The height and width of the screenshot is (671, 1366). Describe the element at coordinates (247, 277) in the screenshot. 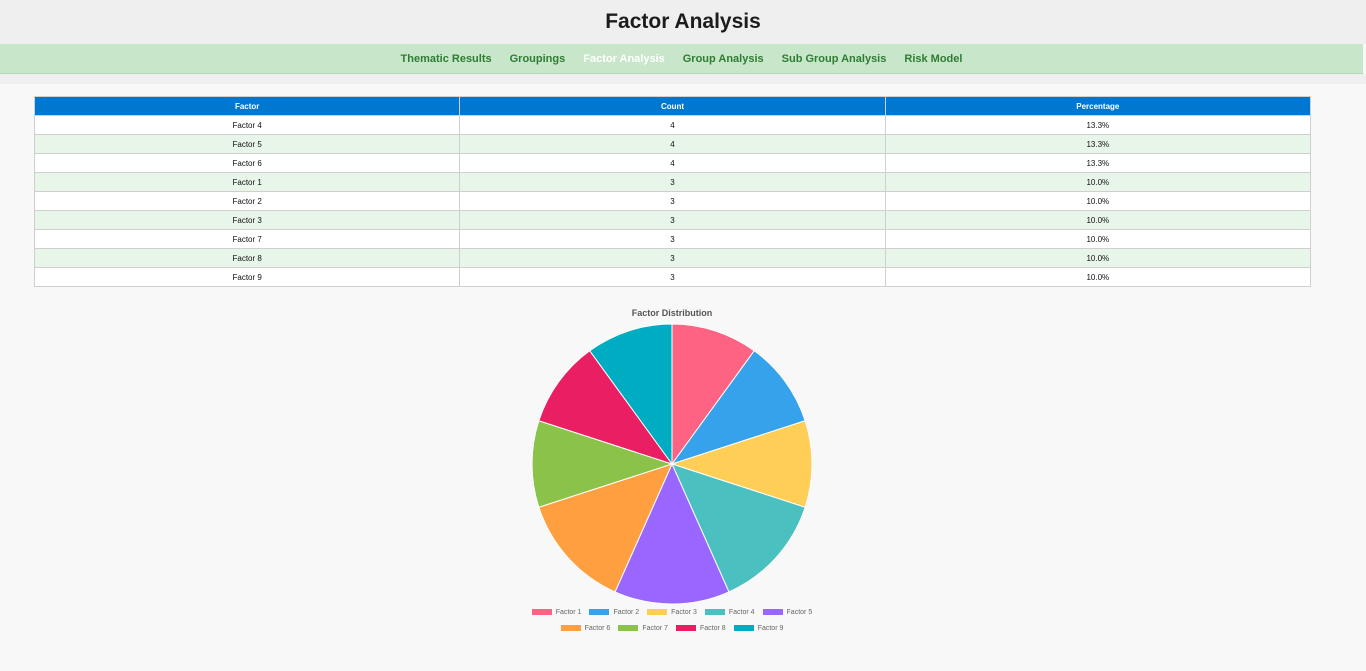

I see `cell-factor: Factor 9` at that location.